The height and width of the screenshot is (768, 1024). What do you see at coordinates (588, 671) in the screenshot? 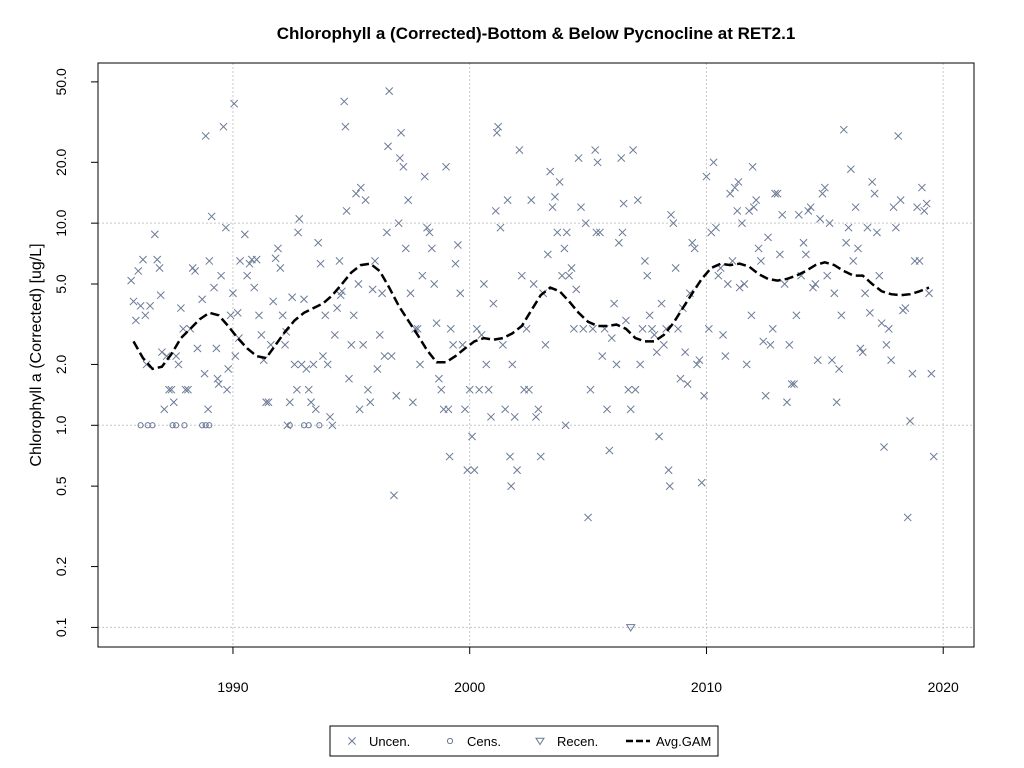
I see `x-axis: 1990 2000 2010 2020` at bounding box center [588, 671].